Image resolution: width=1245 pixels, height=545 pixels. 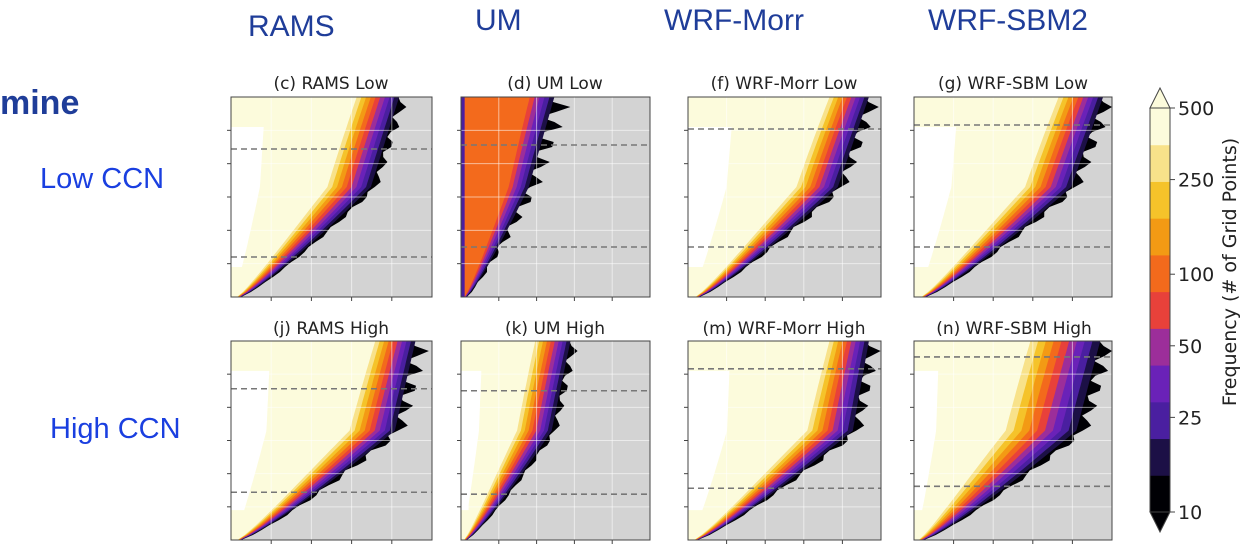 I want to click on column-header-rams: RAMS, so click(x=291, y=26).